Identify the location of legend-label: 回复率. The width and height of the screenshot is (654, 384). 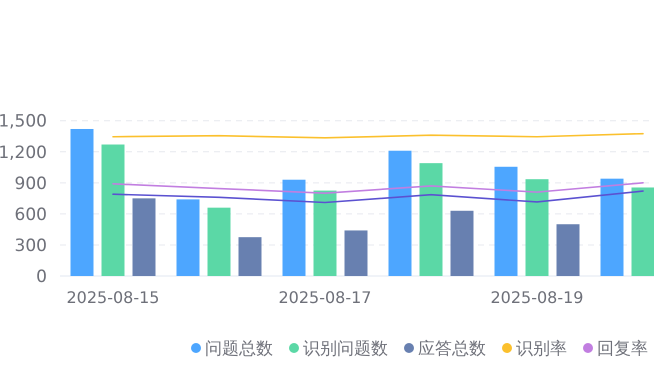
(622, 349).